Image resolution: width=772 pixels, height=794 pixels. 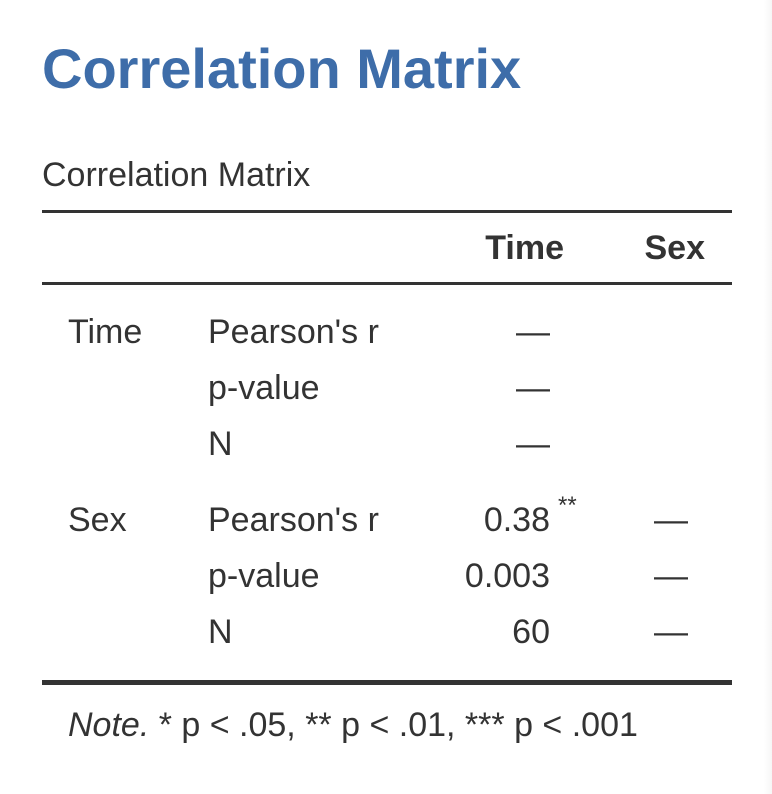 What do you see at coordinates (671, 576) in the screenshot?
I see `cell-sex-sex-p: —` at bounding box center [671, 576].